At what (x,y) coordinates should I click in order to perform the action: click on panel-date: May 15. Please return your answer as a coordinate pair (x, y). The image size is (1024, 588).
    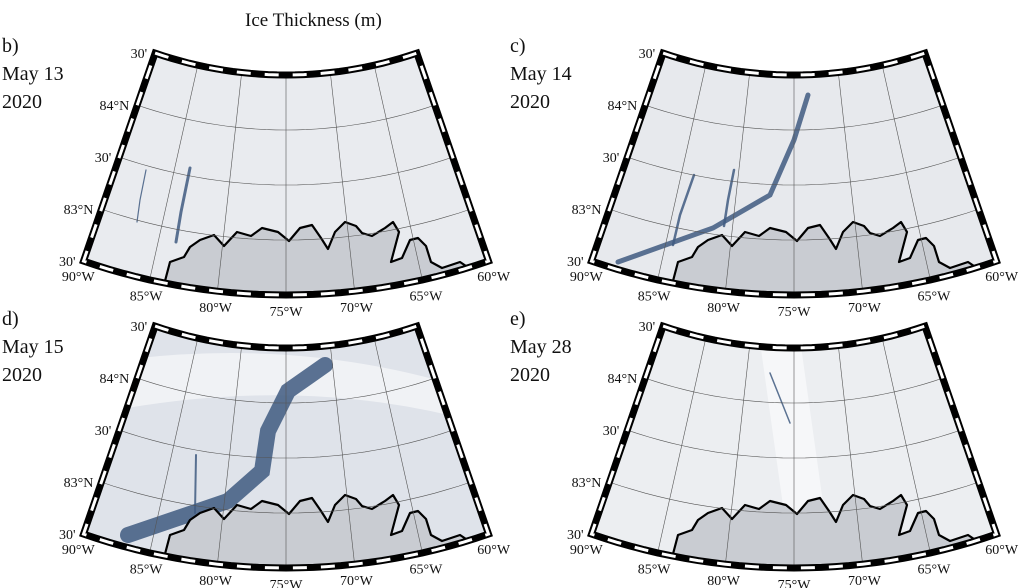
    Looking at the image, I should click on (33, 347).